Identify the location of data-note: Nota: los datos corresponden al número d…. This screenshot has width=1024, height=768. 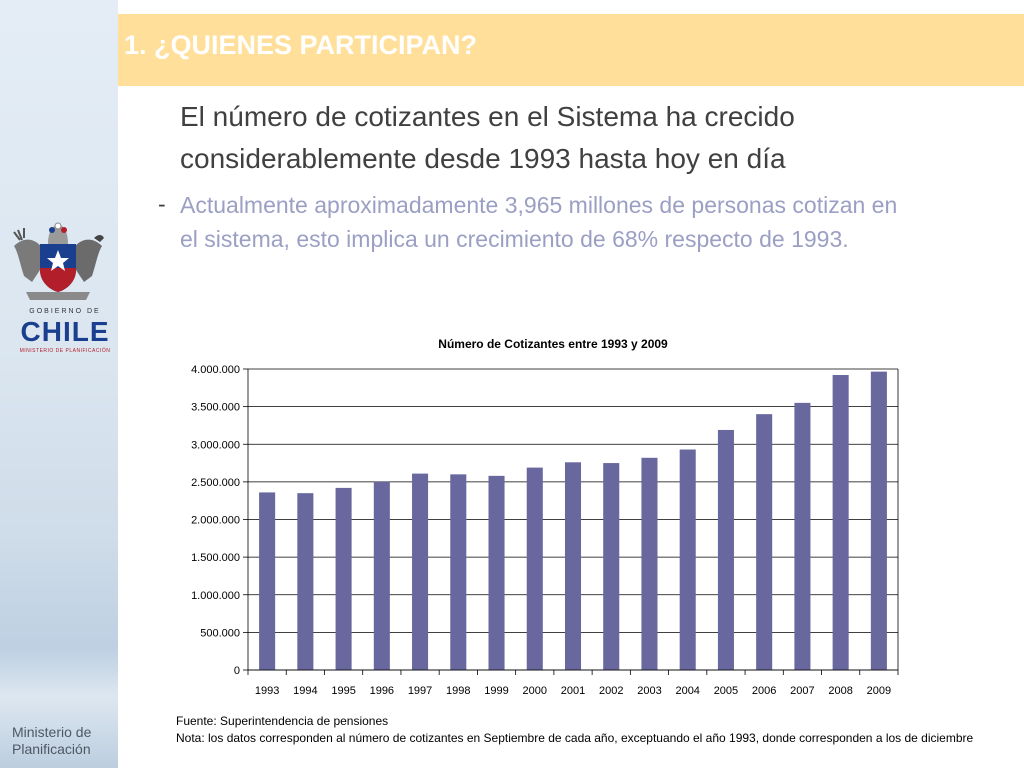
(575, 738).